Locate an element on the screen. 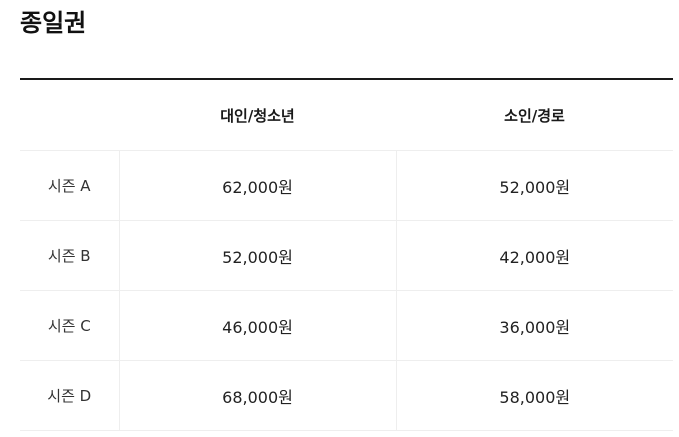 The width and height of the screenshot is (679, 437). season-label: 시즌 D is located at coordinates (69, 395).